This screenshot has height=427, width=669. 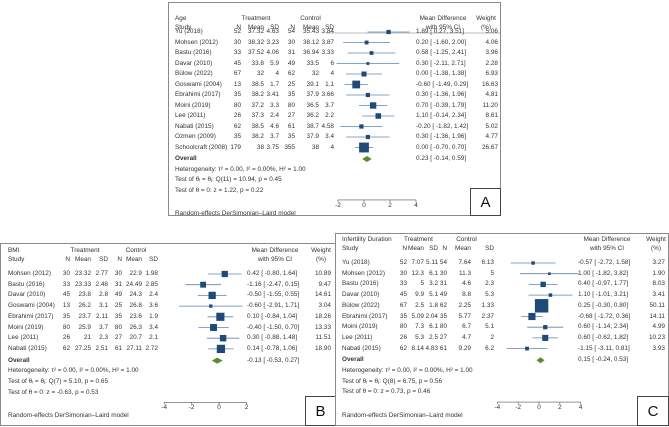 I want to click on study-weight: 3.41, so click(x=658, y=295).